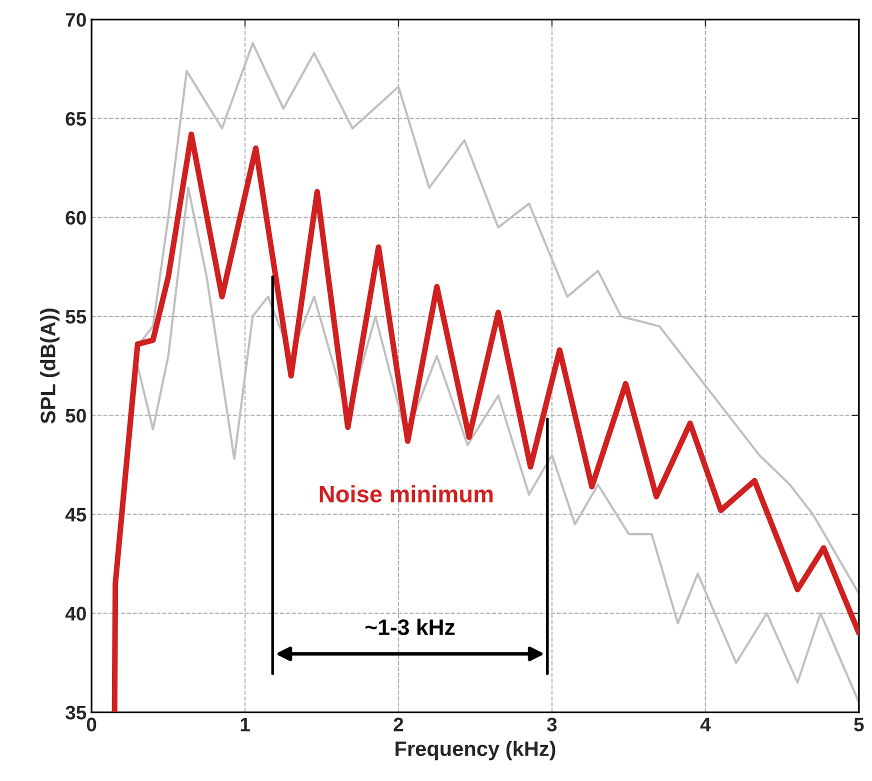 Image resolution: width=872 pixels, height=781 pixels. Describe the element at coordinates (705, 725) in the screenshot. I see `x-tick-label: 4` at that location.